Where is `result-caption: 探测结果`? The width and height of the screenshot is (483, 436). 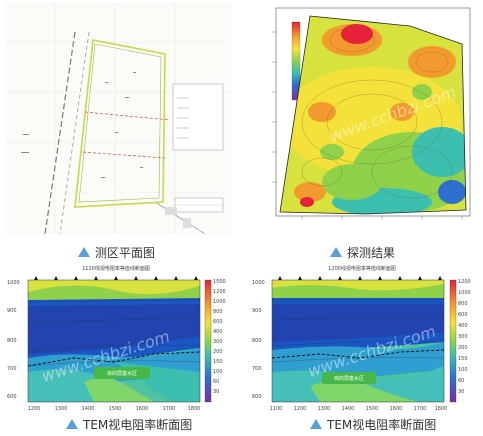
result-caption: 探测结果 is located at coordinates (362, 252).